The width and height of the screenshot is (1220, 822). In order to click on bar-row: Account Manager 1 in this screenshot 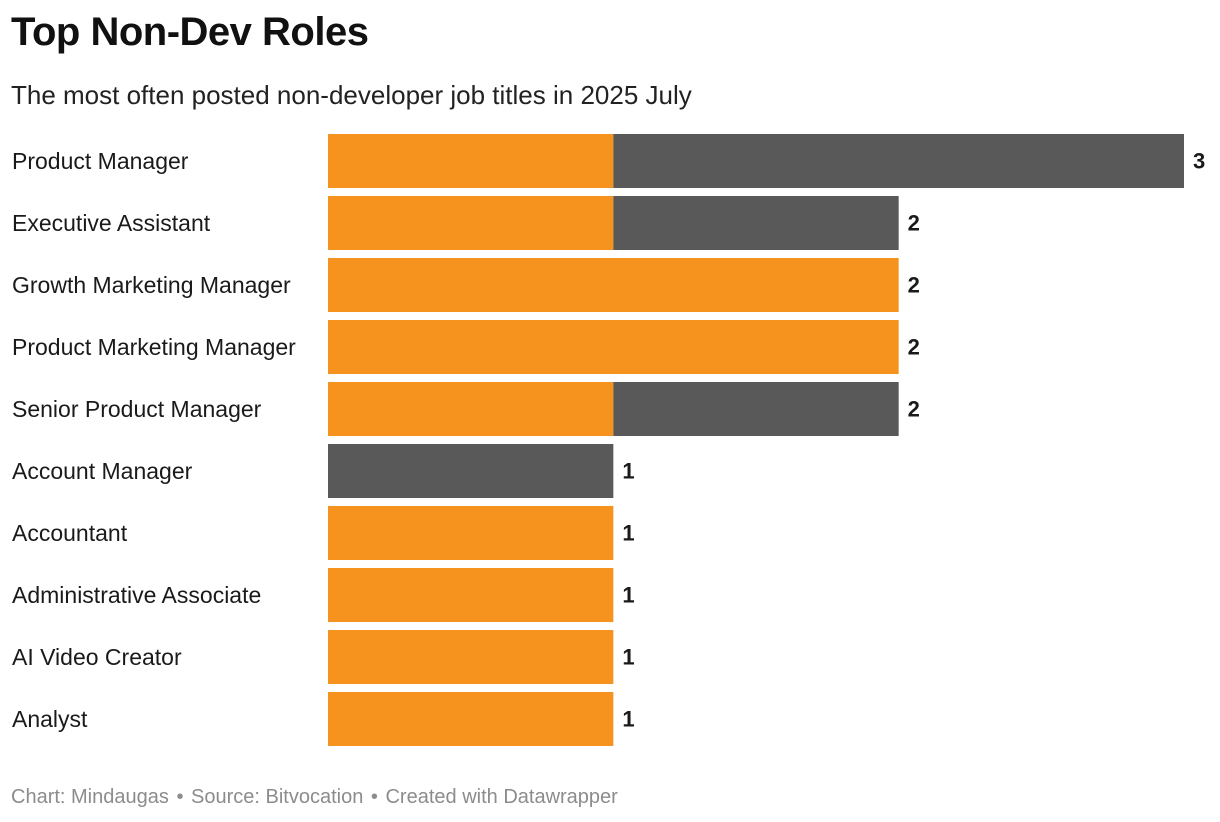, I will do `click(323, 471)`.